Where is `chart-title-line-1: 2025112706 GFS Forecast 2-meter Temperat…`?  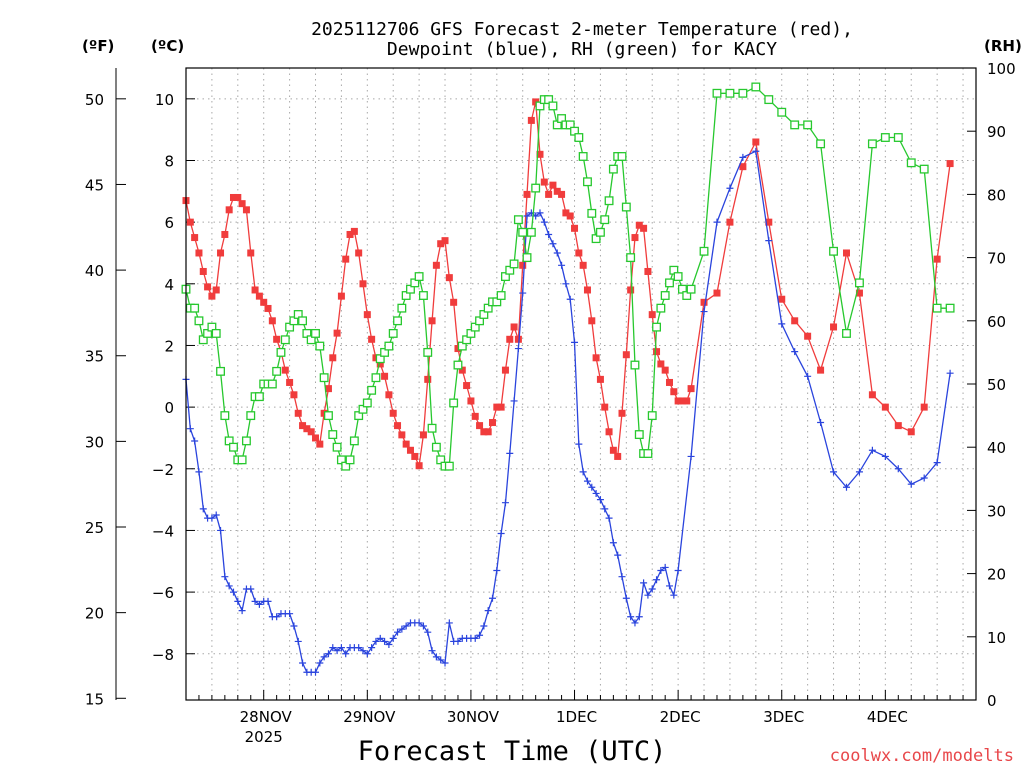
chart-title-line-1: 2025112706 GFS Forecast 2-meter Temperat… is located at coordinates (582, 29).